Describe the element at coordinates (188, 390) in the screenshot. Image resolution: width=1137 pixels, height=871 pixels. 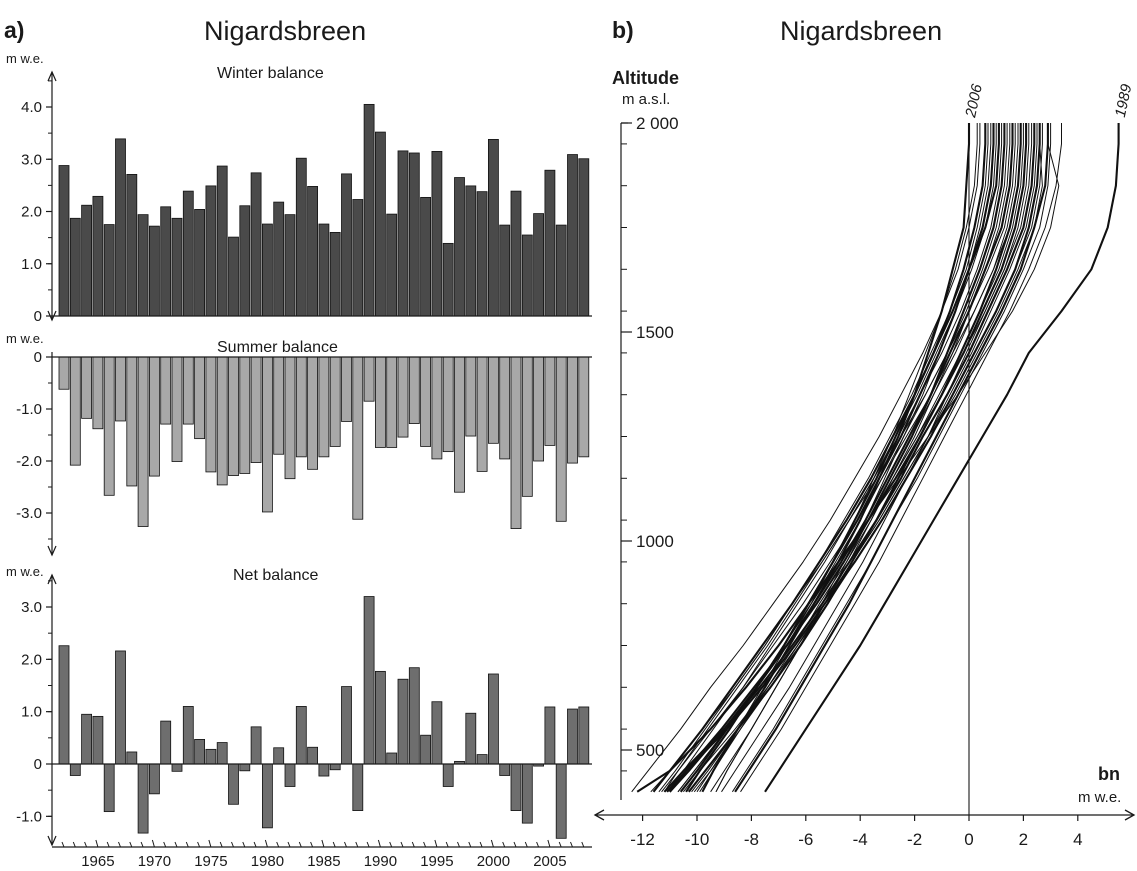
I see `bar-1973` at that location.